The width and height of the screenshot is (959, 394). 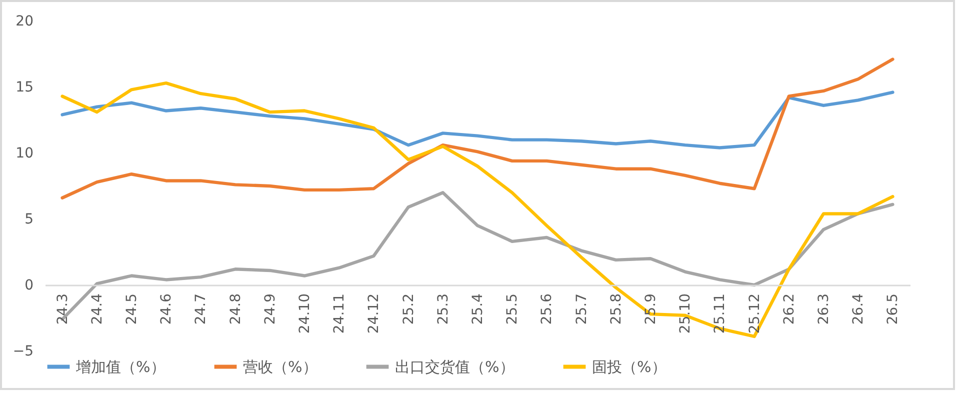 What do you see at coordinates (754, 314) in the screenshot?
I see `x-tick-label: 25.12` at bounding box center [754, 314].